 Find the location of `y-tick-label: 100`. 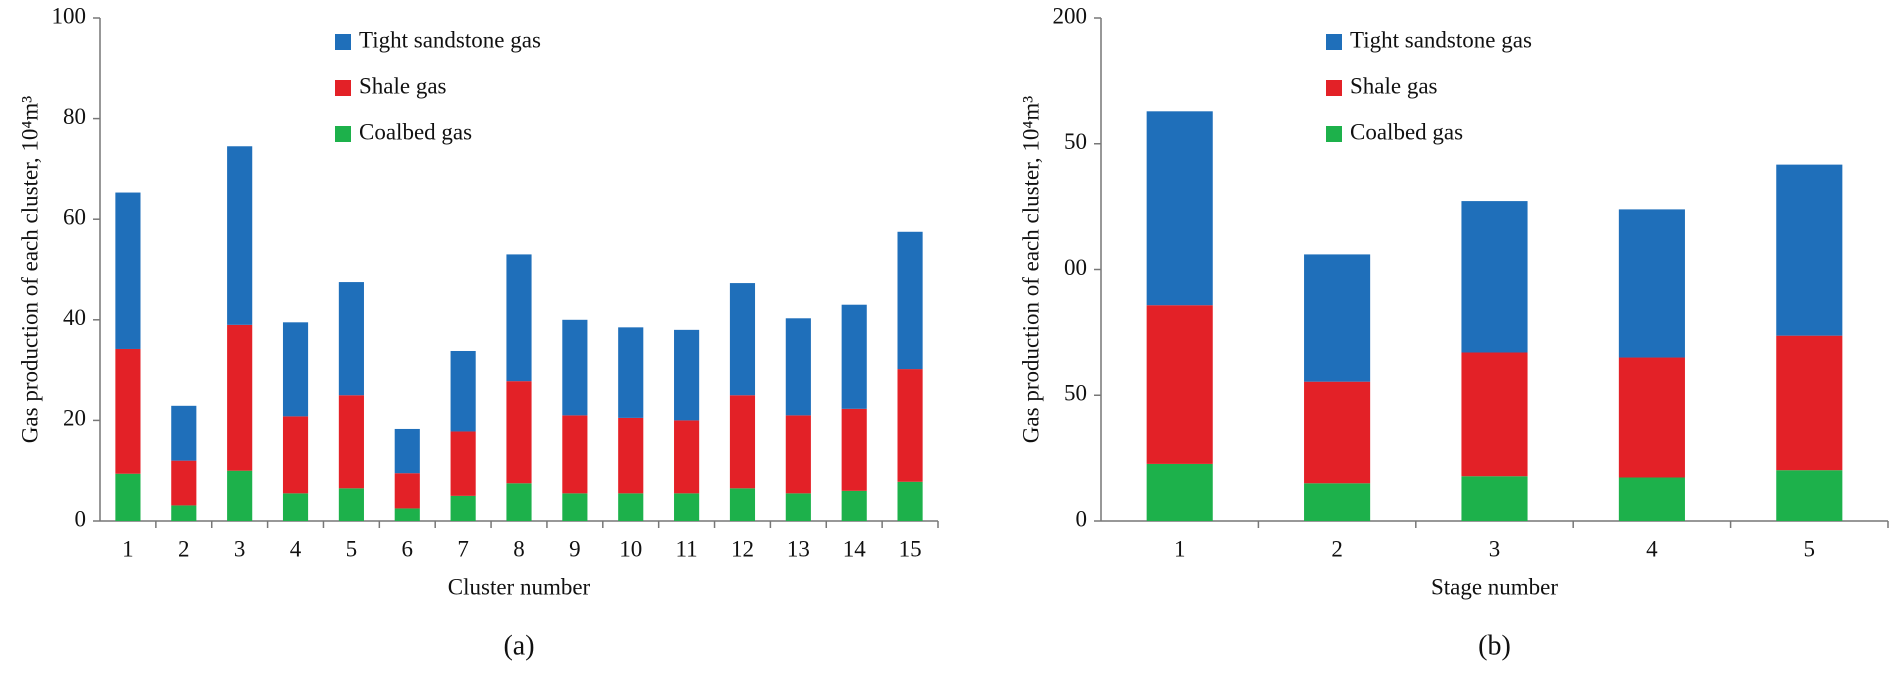

y-tick-label: 100 is located at coordinates (69, 15).